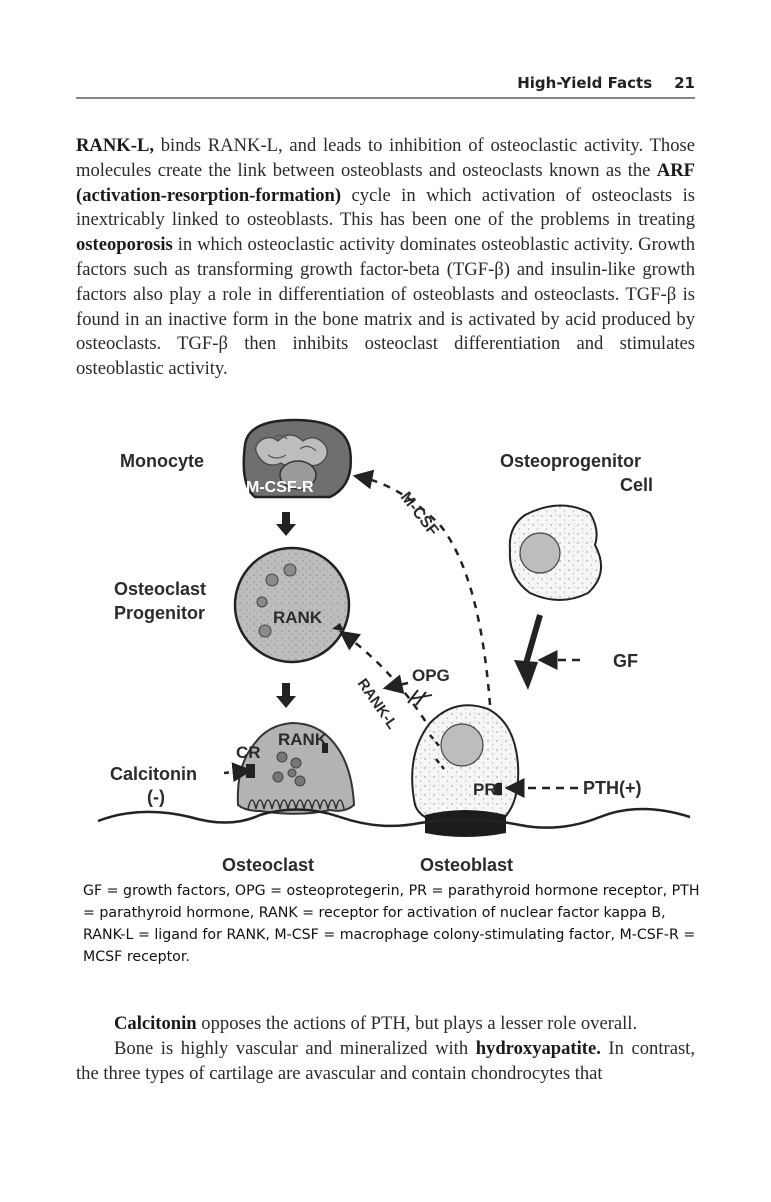  Describe the element at coordinates (298, 617) in the screenshot. I see `rank-label: RANK` at that location.